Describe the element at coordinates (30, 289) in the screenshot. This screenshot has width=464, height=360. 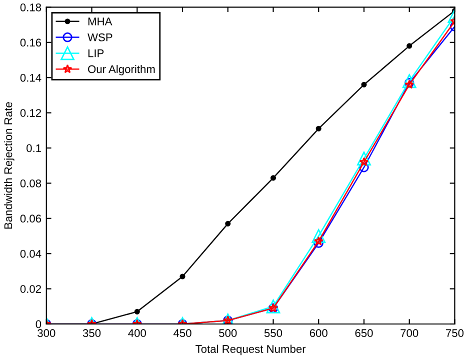
I see `y-tick-label: 0.02` at that location.